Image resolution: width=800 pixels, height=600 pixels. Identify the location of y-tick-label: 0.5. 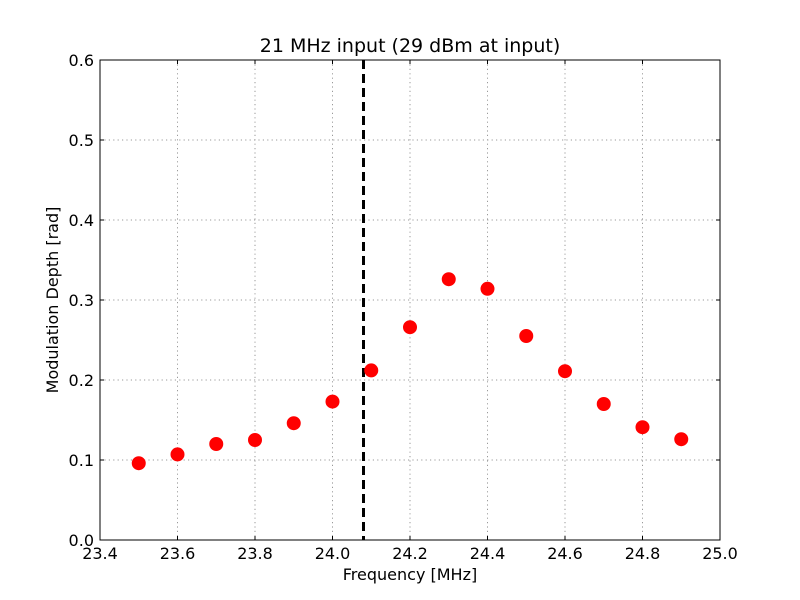
(81, 140).